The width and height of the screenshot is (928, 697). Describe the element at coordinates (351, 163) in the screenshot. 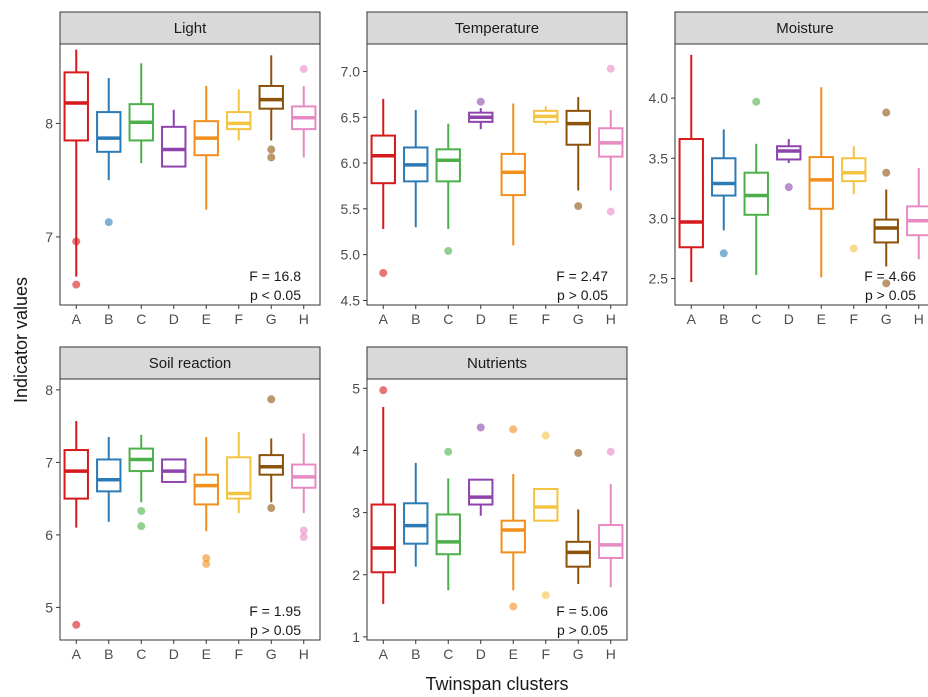

I see `y-tick-label: 6.0` at that location.